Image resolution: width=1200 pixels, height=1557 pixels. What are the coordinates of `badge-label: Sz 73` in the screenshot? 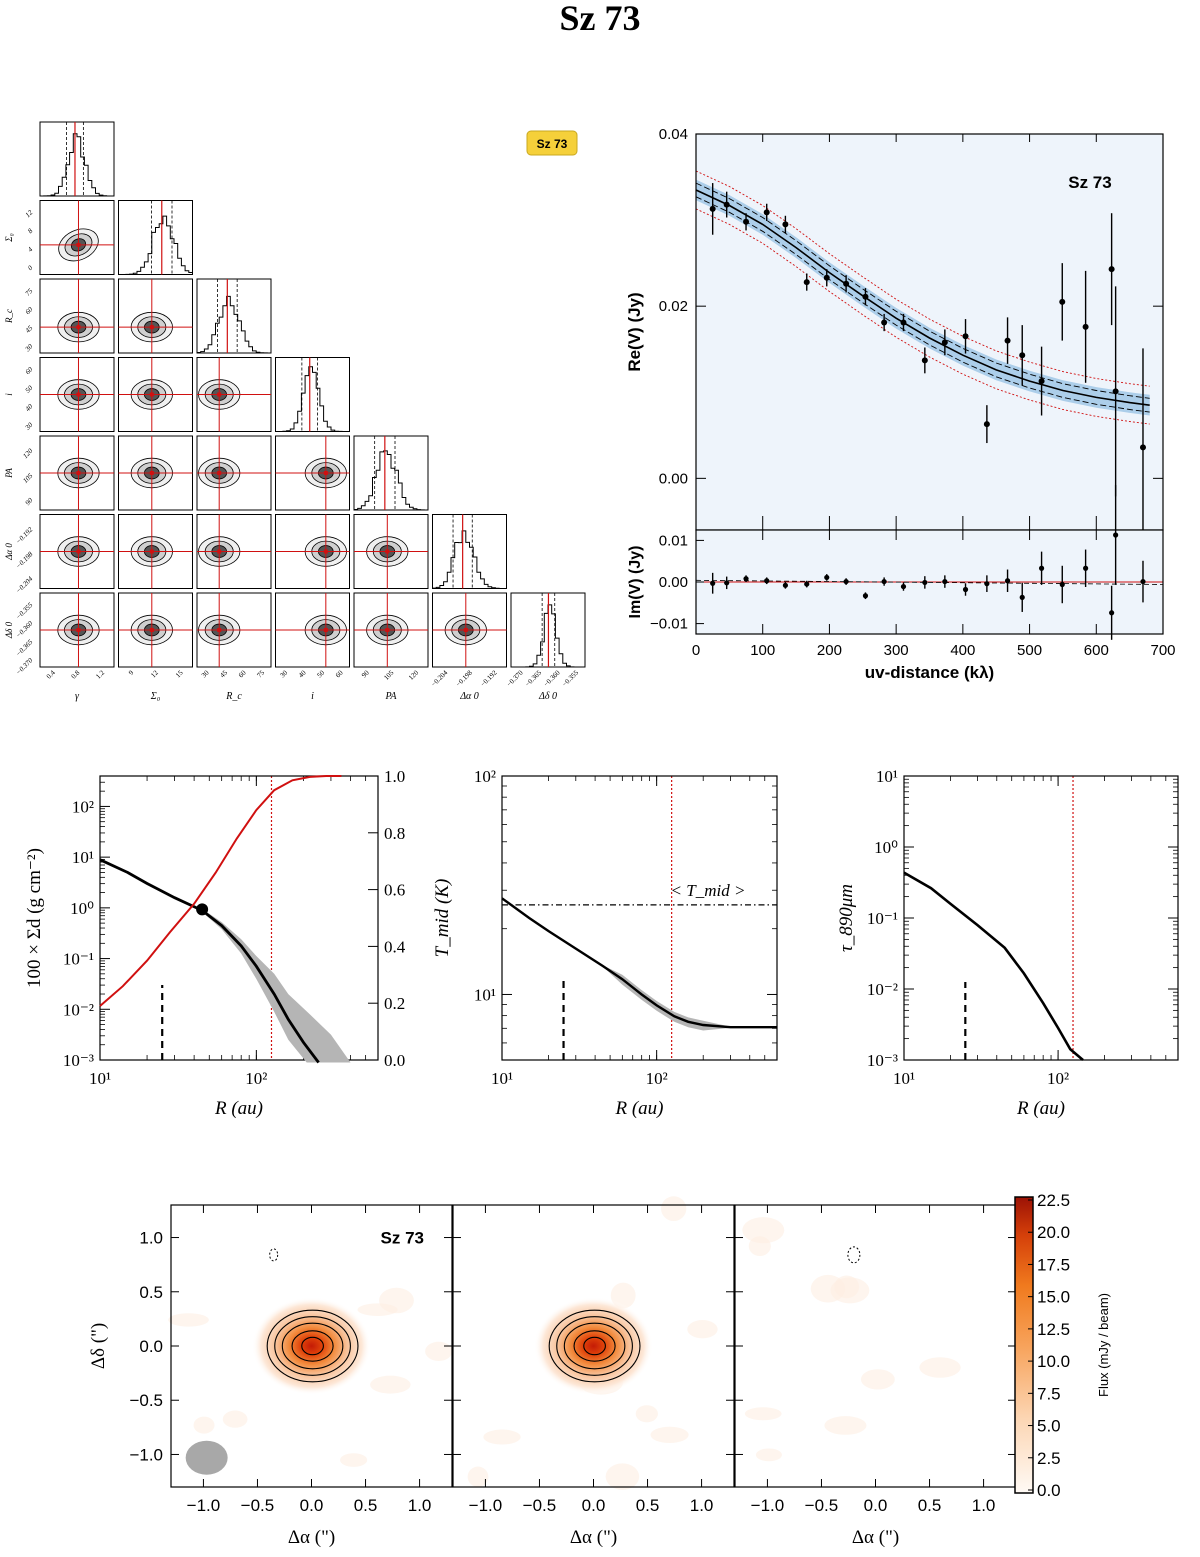 It's located at (552, 144).